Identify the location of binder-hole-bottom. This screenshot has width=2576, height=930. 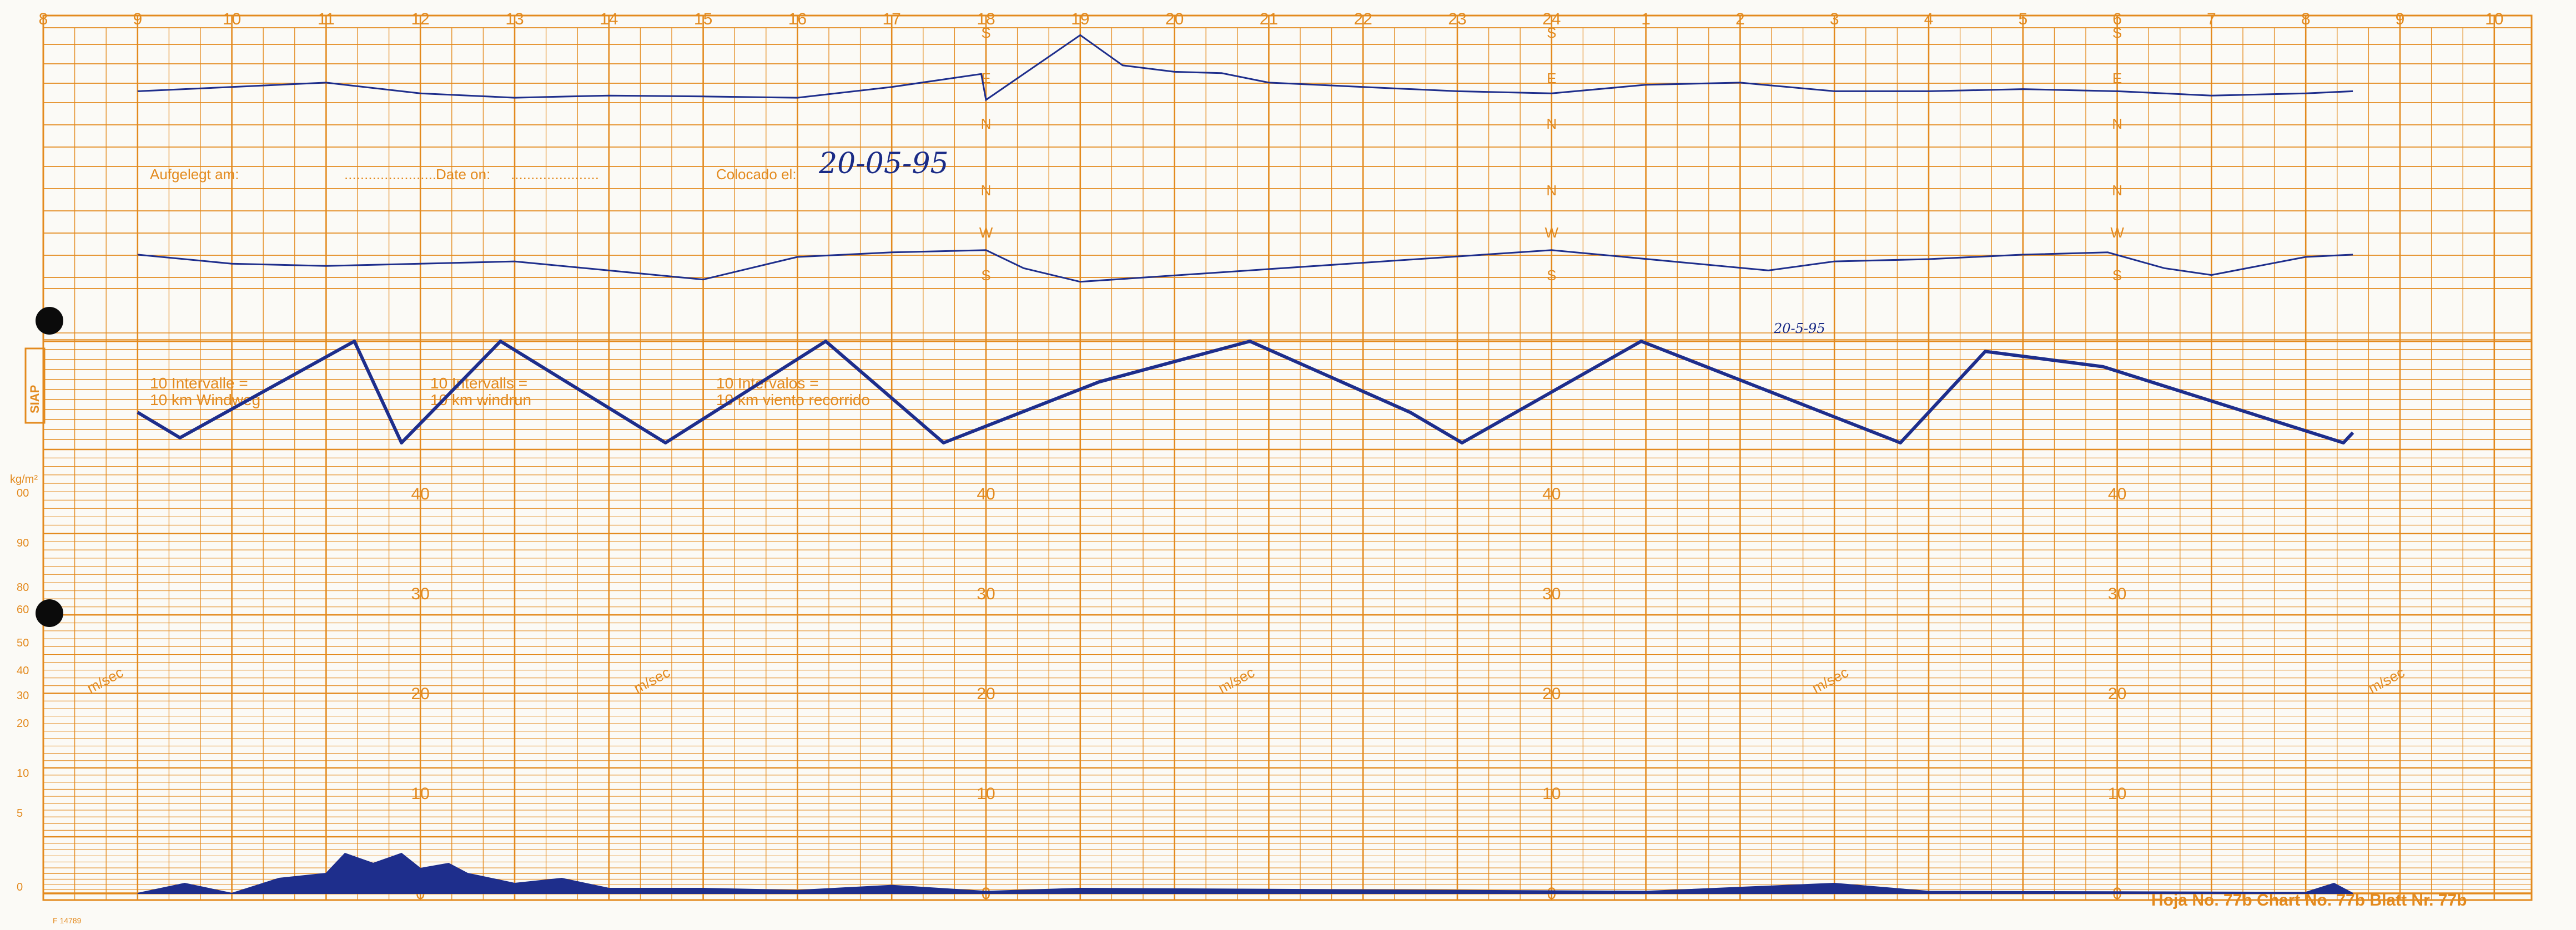
(49, 613).